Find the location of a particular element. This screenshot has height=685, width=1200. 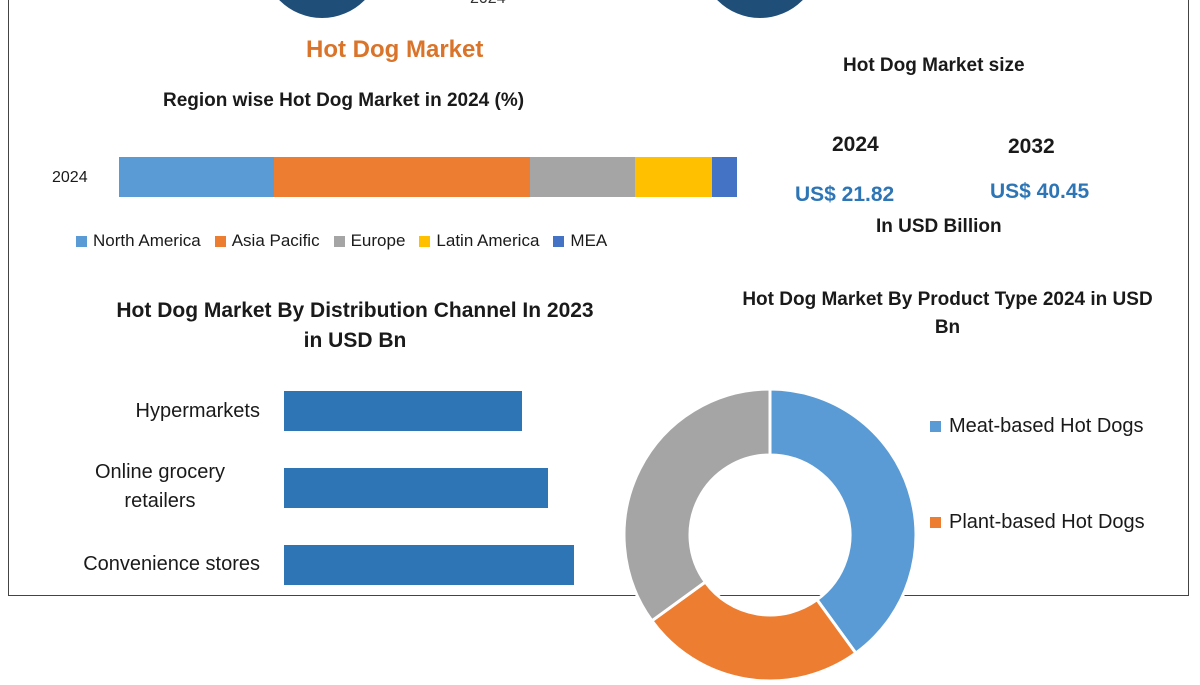

legend-label: MEA is located at coordinates (589, 240).